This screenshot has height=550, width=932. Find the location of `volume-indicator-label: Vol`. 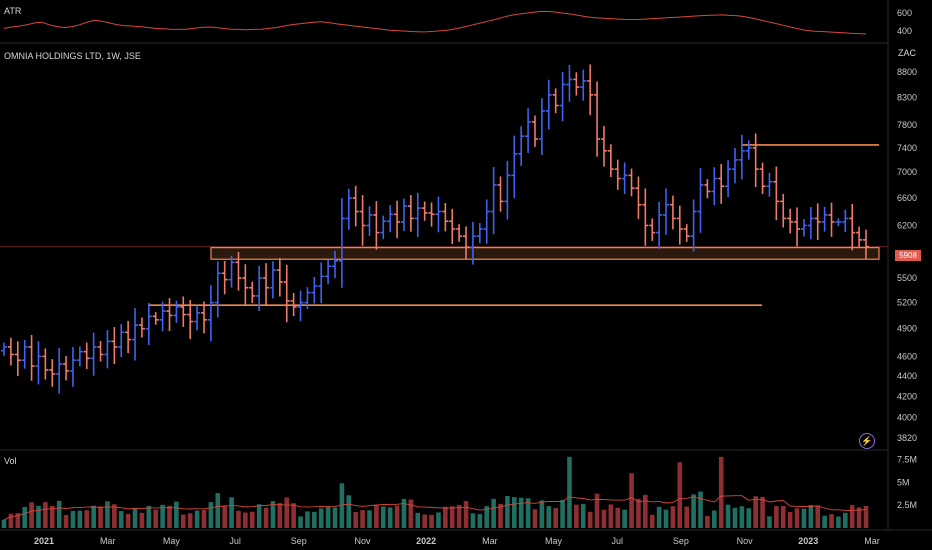

volume-indicator-label: Vol is located at coordinates (10, 461).